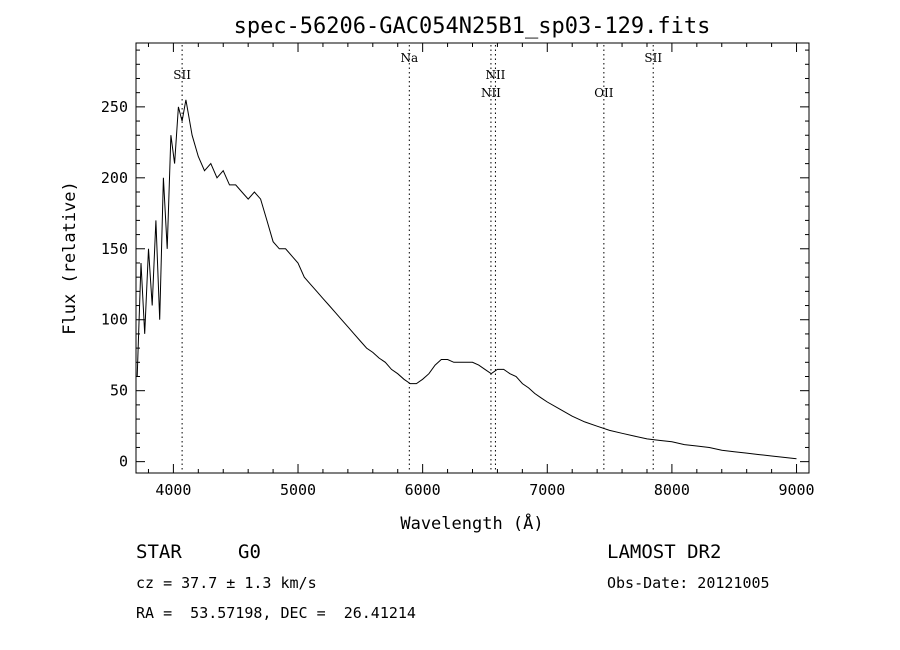  Describe the element at coordinates (114, 320) in the screenshot. I see `y-tick-label: 100` at that location.